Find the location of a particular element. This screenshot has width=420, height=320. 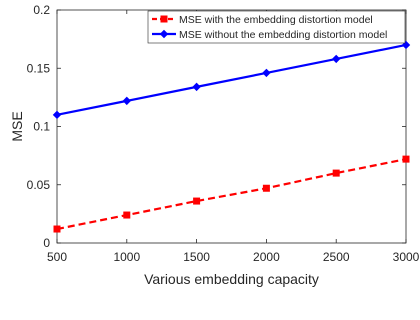

y-tick-label: 0.1 is located at coordinates (41, 127).